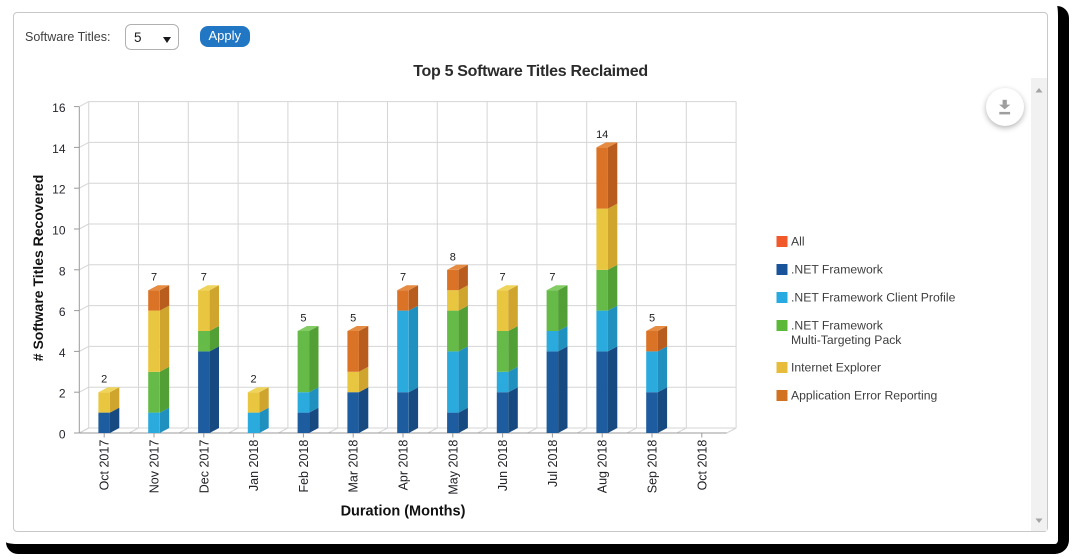 Image resolution: width=1074 pixels, height=560 pixels. Describe the element at coordinates (105, 465) in the screenshot. I see `svg-text: Oct 2017` at that location.